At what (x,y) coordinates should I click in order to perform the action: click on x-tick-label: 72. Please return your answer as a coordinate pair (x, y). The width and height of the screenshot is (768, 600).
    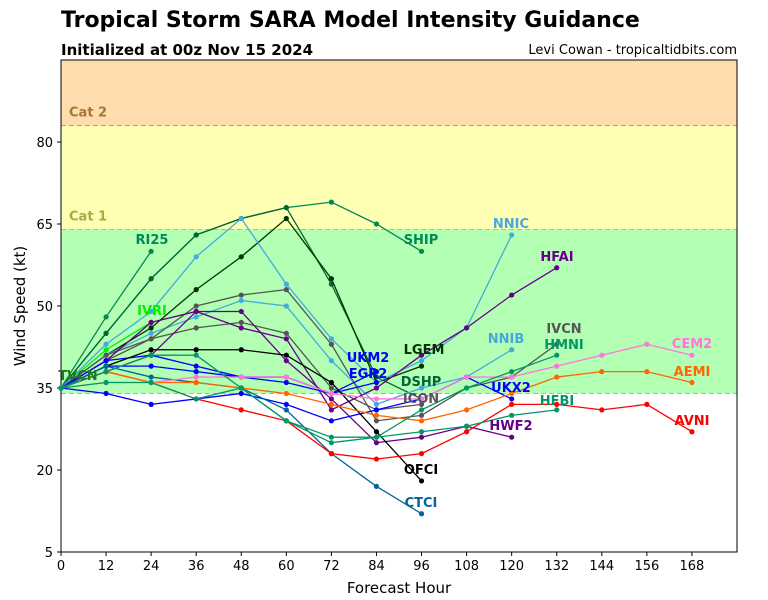
    Looking at the image, I should click on (331, 566).